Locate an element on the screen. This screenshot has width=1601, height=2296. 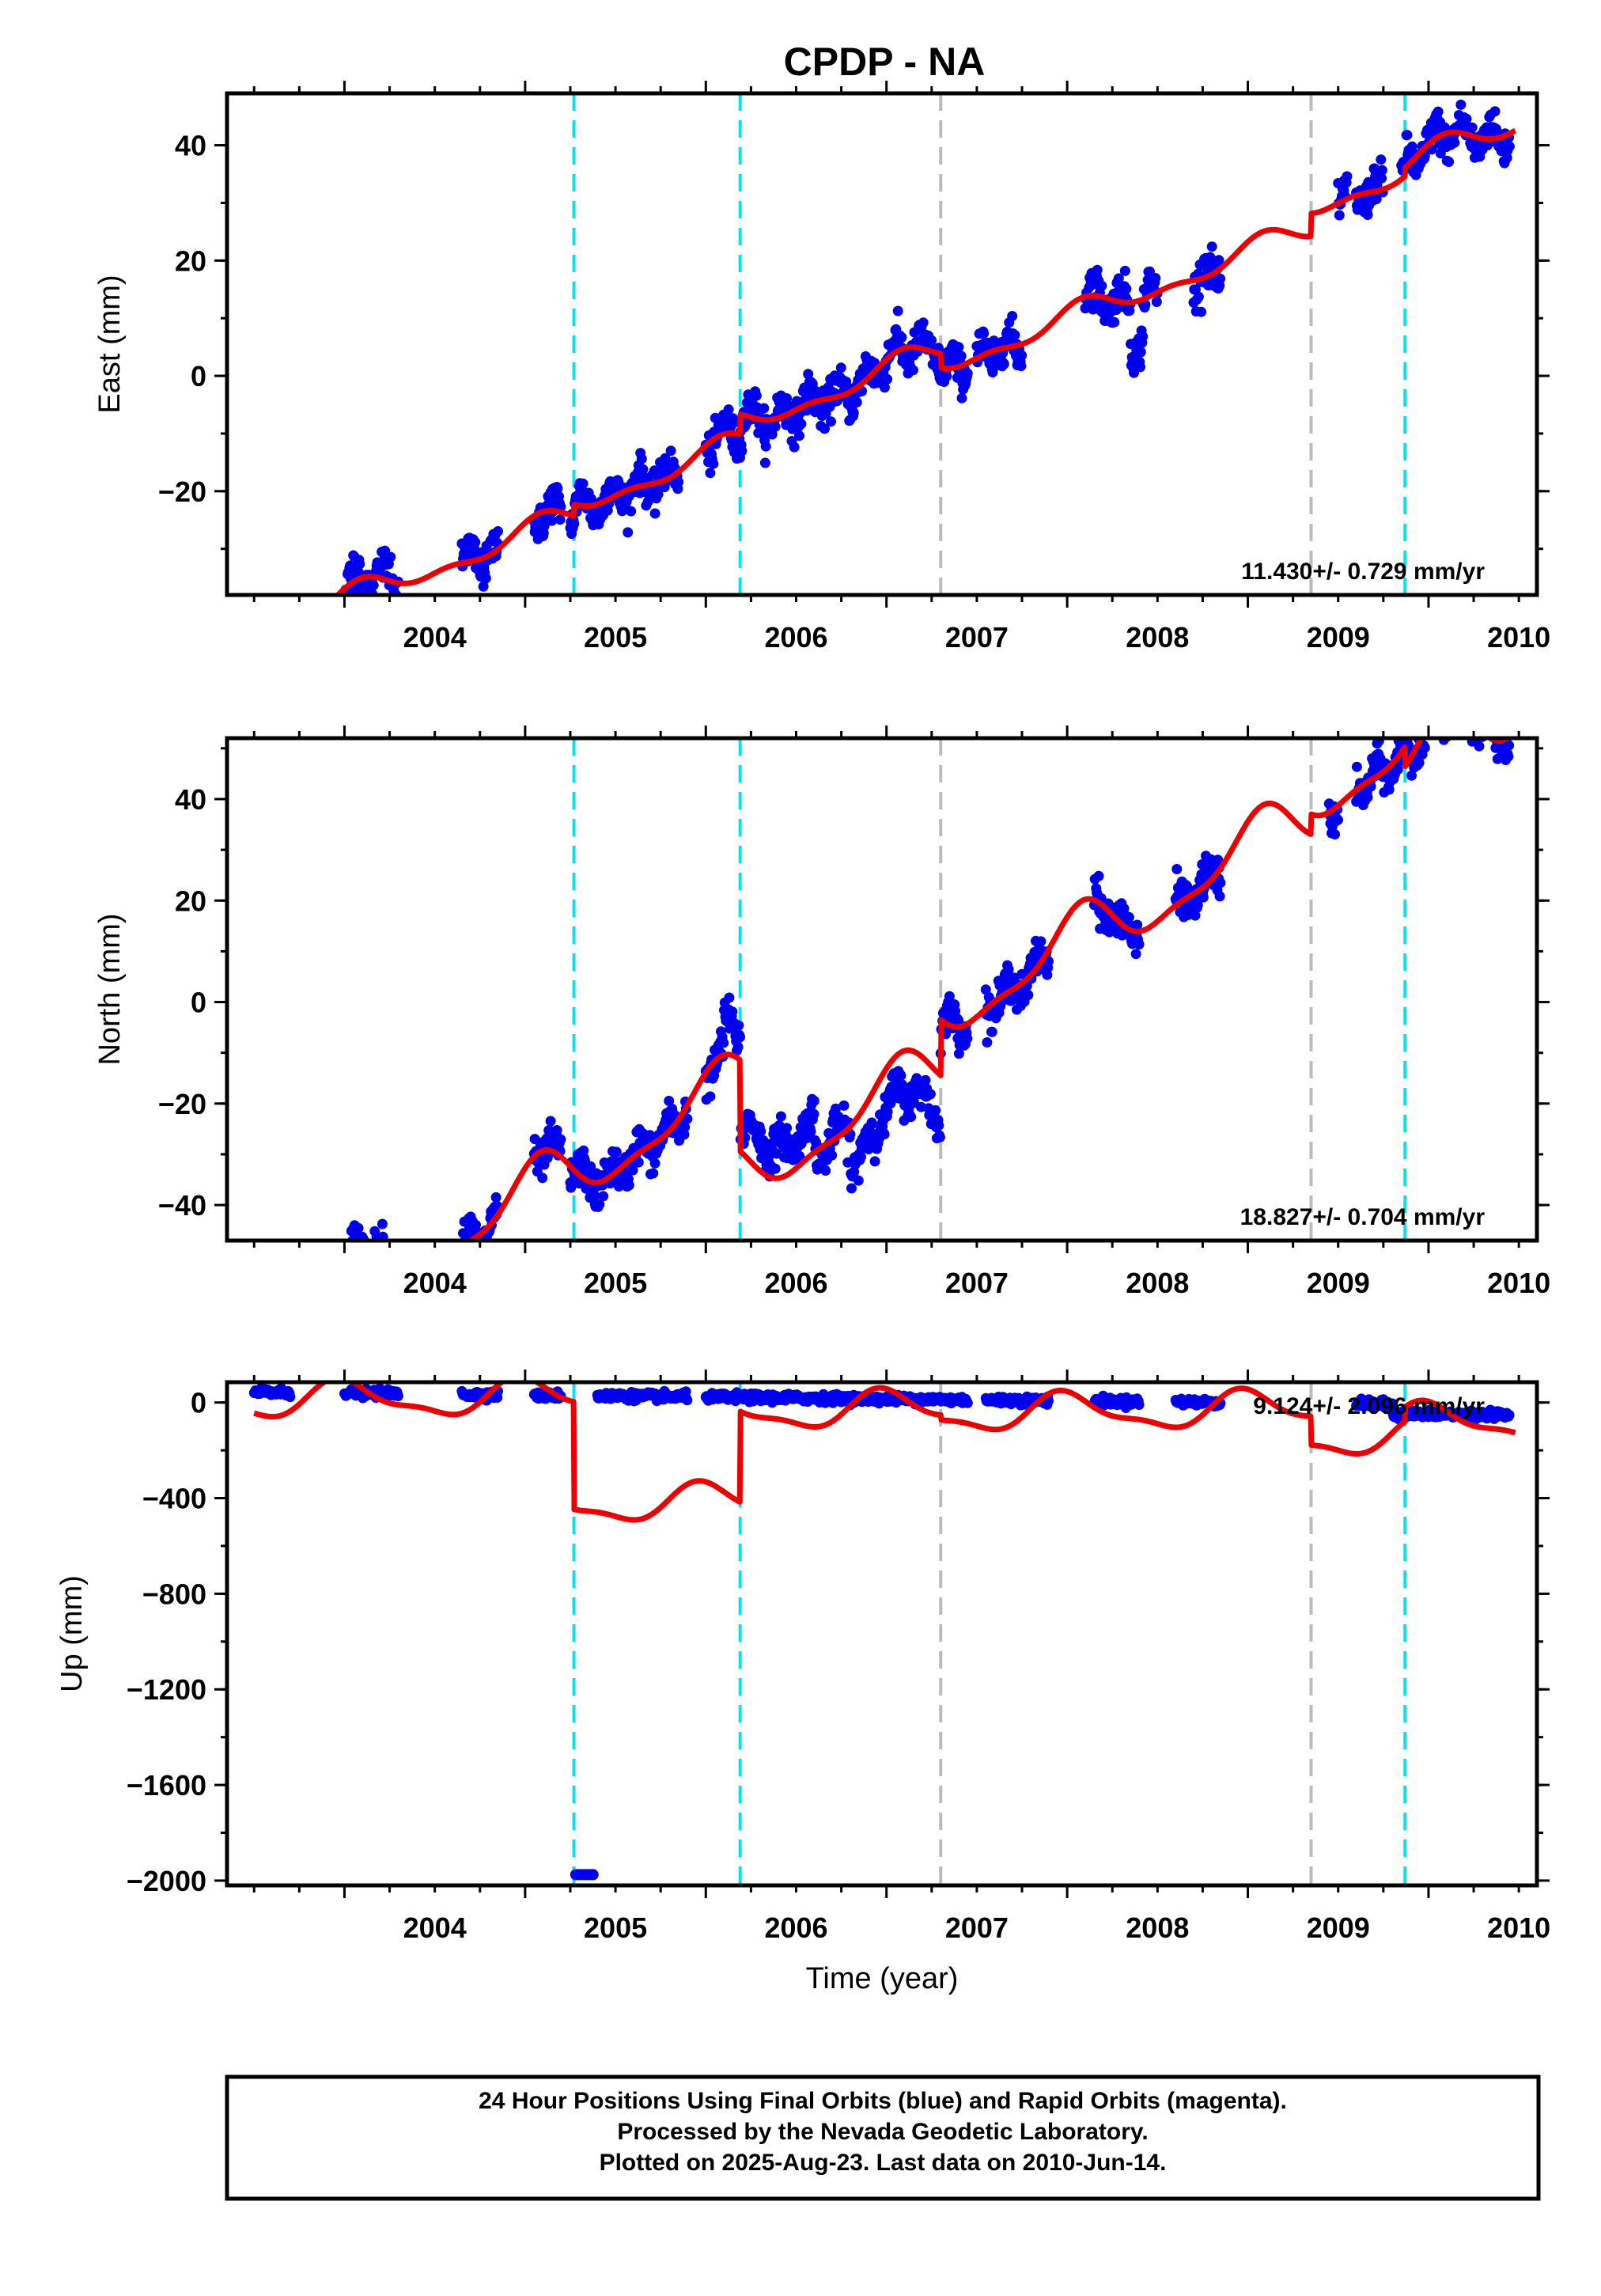
up-y-tick-label: −1200 is located at coordinates (166, 1690).